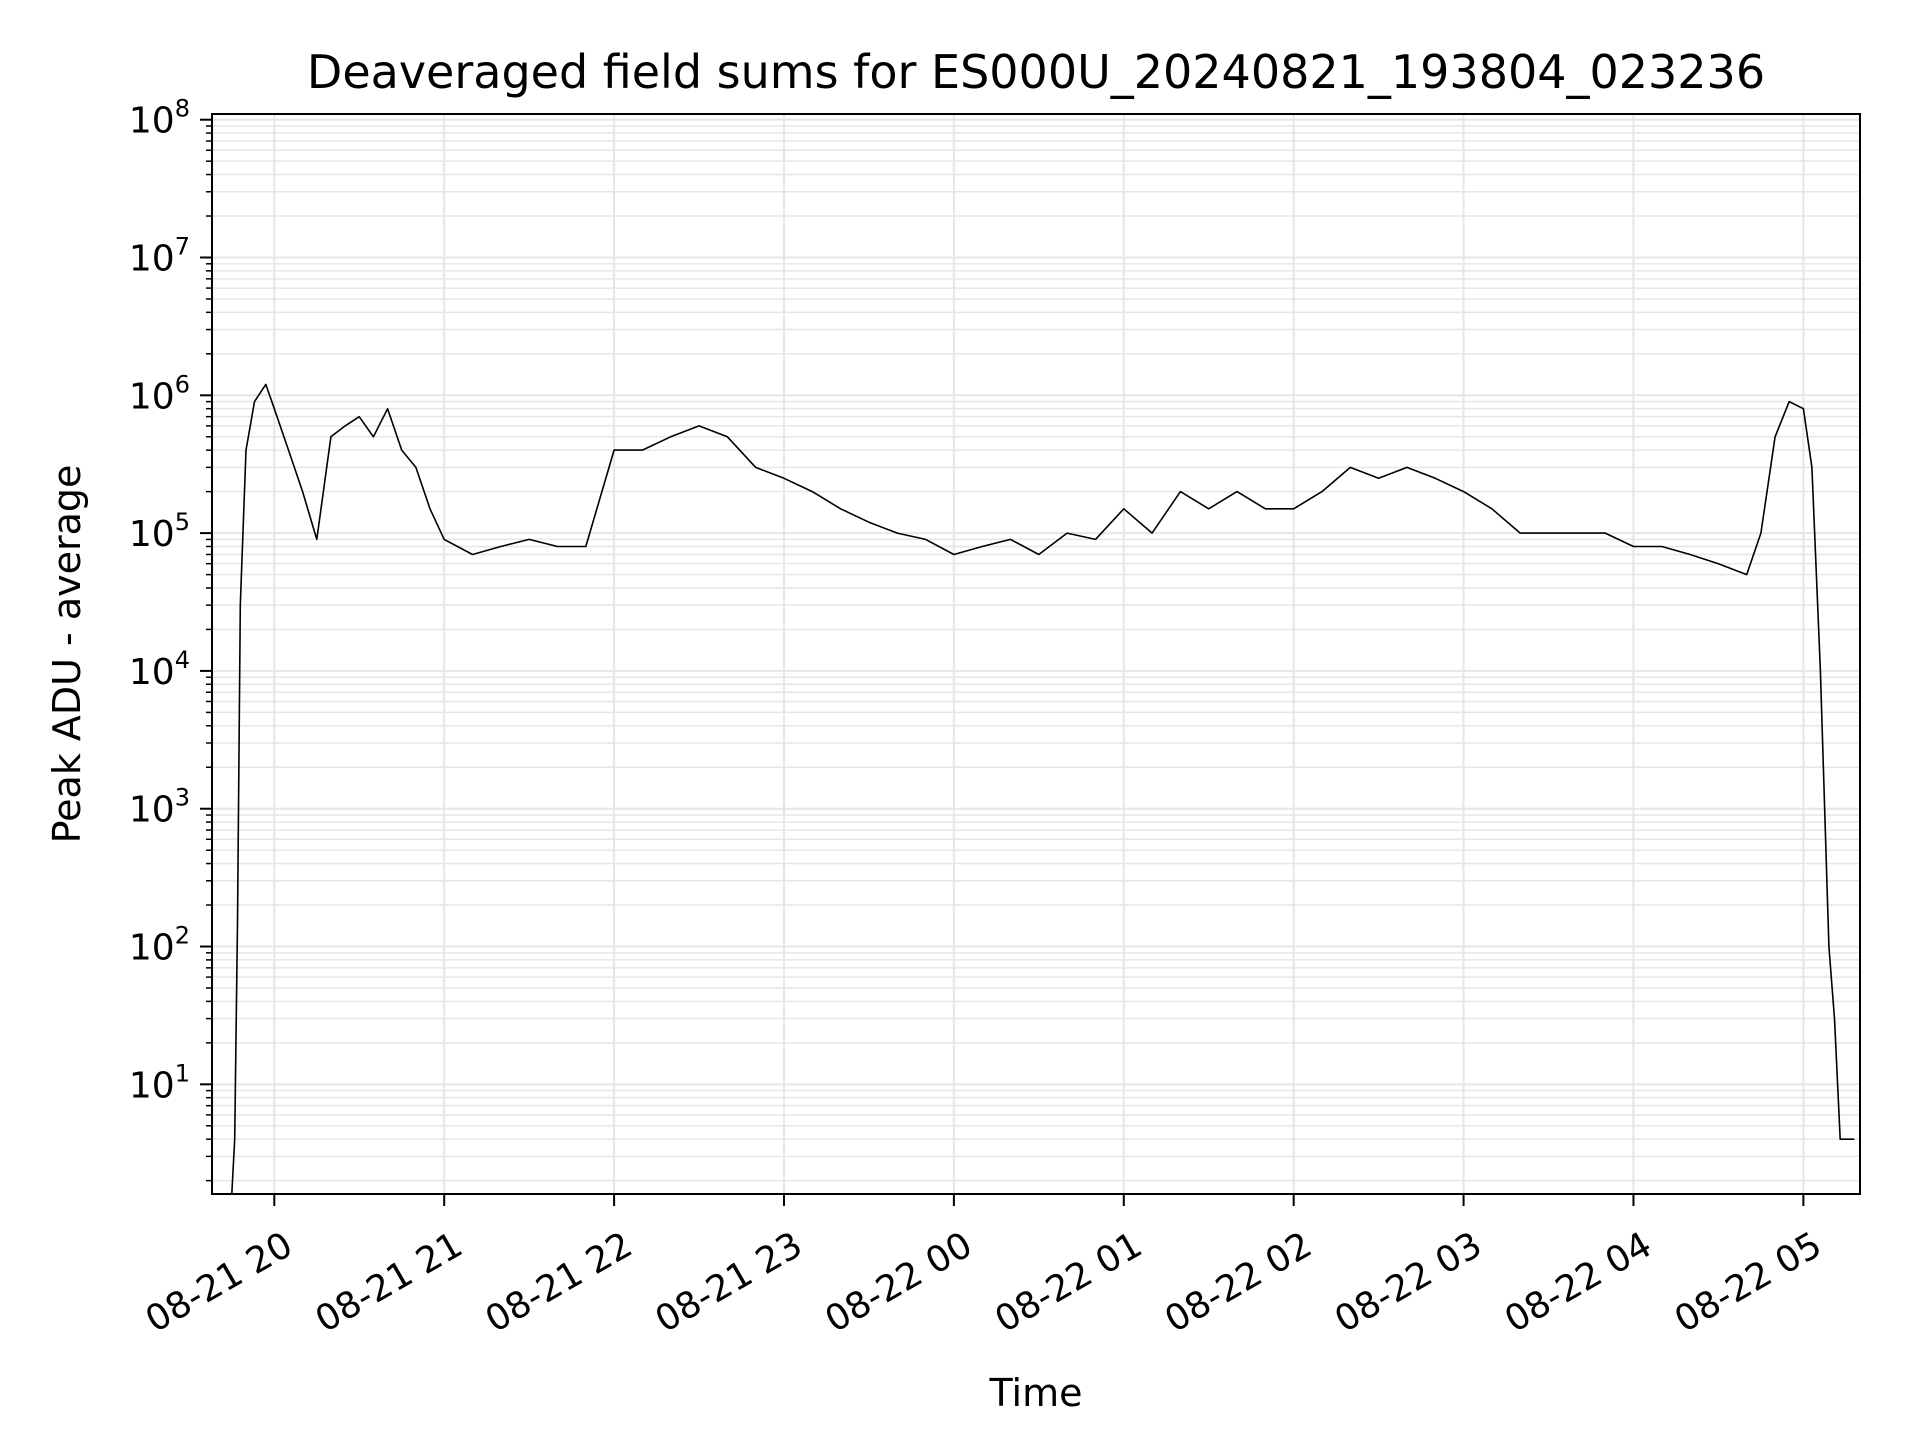 The image size is (1920, 1440). I want to click on y-axis-label: Peak ADU - average, so click(67, 654).